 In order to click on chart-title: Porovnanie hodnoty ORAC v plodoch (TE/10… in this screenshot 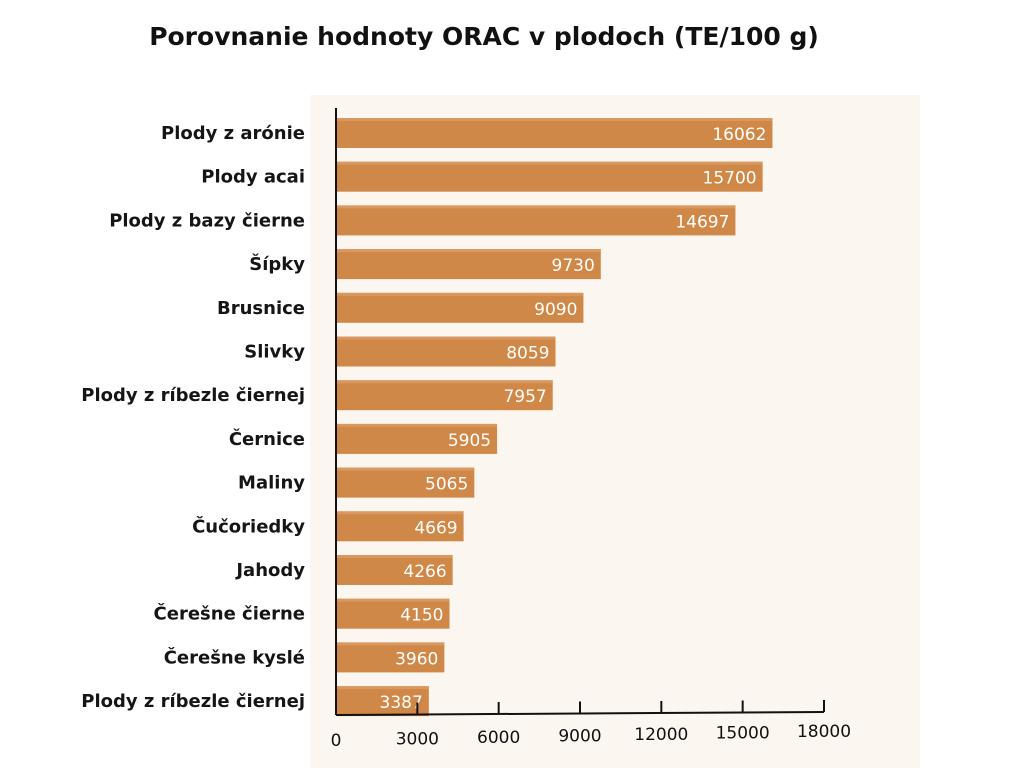, I will do `click(484, 36)`.